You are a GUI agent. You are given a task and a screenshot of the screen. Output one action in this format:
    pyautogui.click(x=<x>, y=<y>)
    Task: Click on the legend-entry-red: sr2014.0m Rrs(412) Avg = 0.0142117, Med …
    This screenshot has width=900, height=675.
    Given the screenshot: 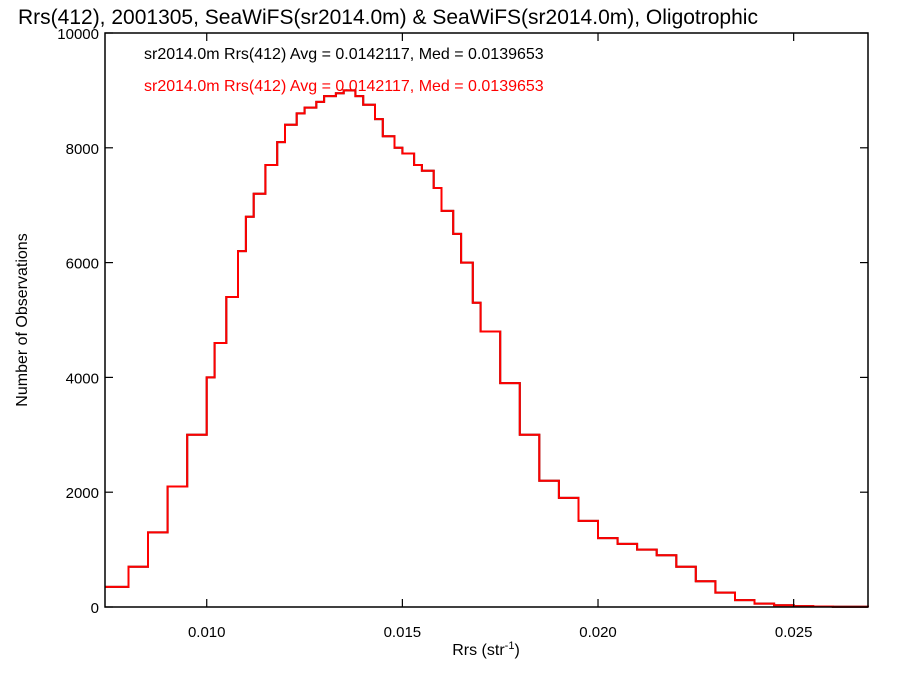 What is the action you would take?
    pyautogui.click(x=344, y=86)
    